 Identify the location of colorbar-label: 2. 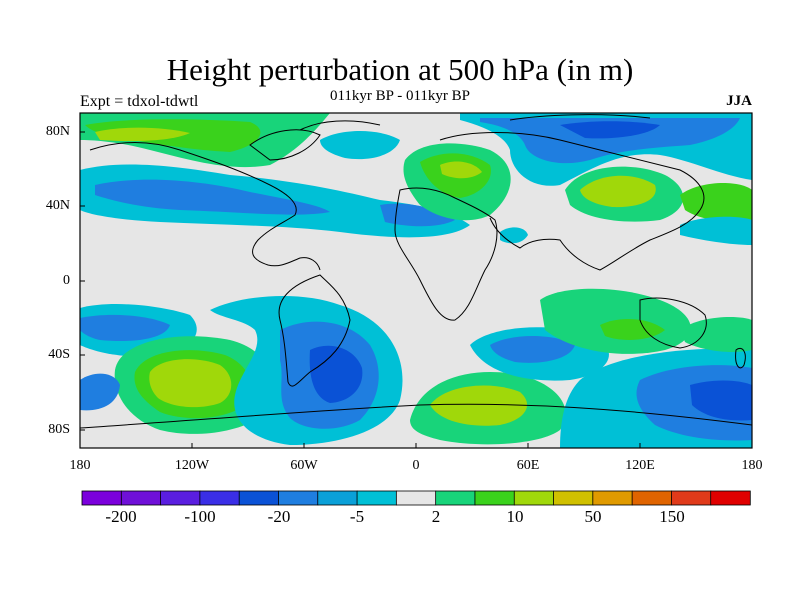
(436, 516).